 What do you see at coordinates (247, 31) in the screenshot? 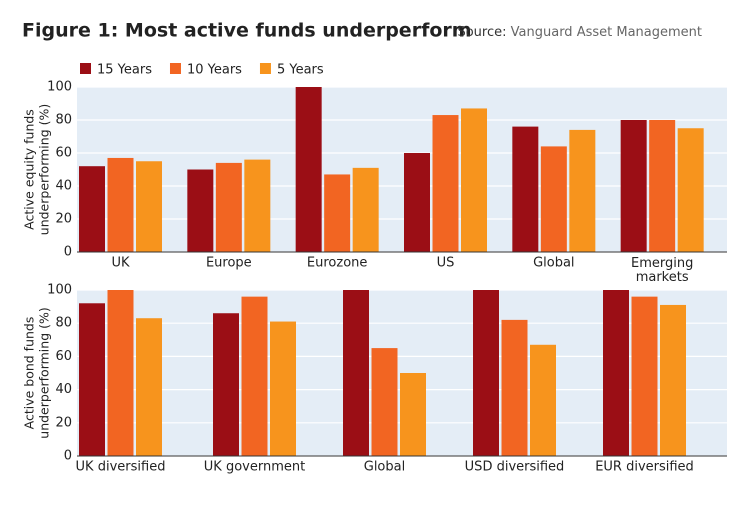
I see `figure-title: Figure 1: Most active funds underperform` at bounding box center [247, 31].